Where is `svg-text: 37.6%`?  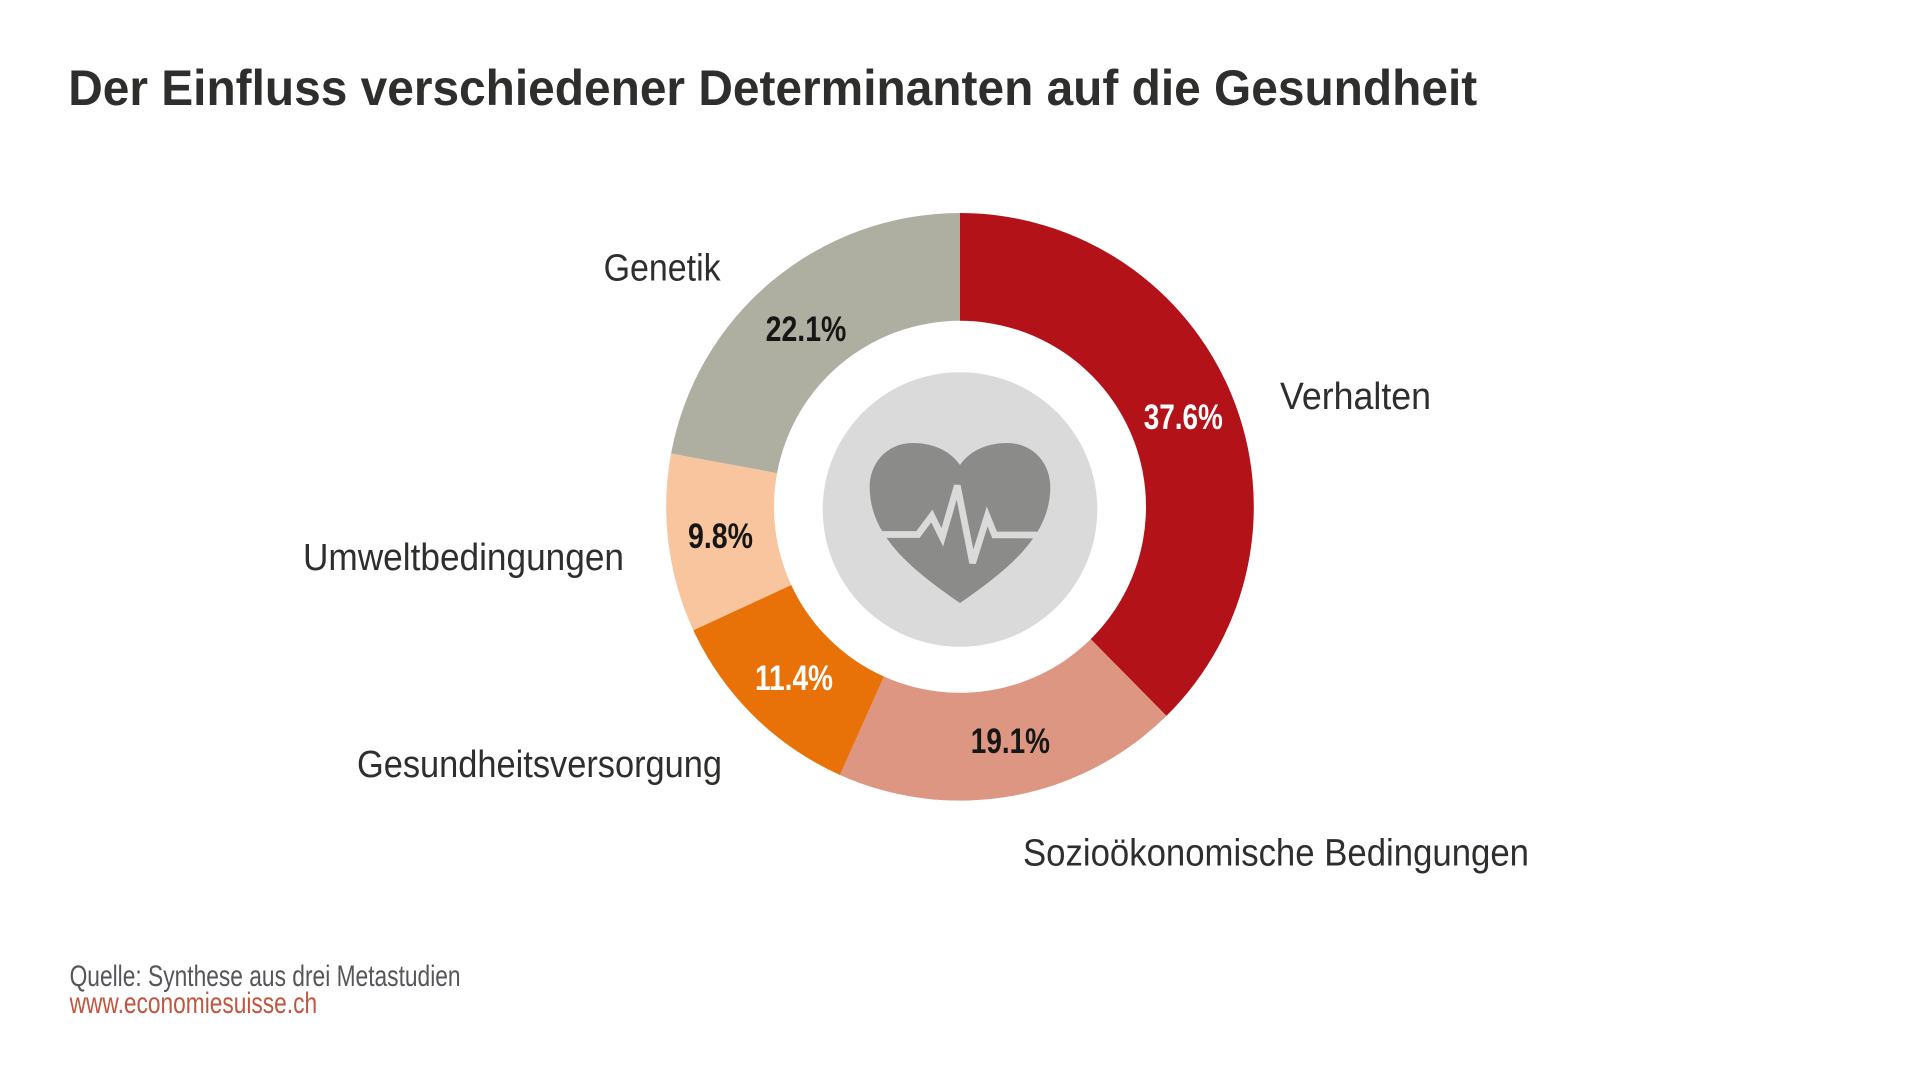
svg-text: 37.6% is located at coordinates (1183, 417).